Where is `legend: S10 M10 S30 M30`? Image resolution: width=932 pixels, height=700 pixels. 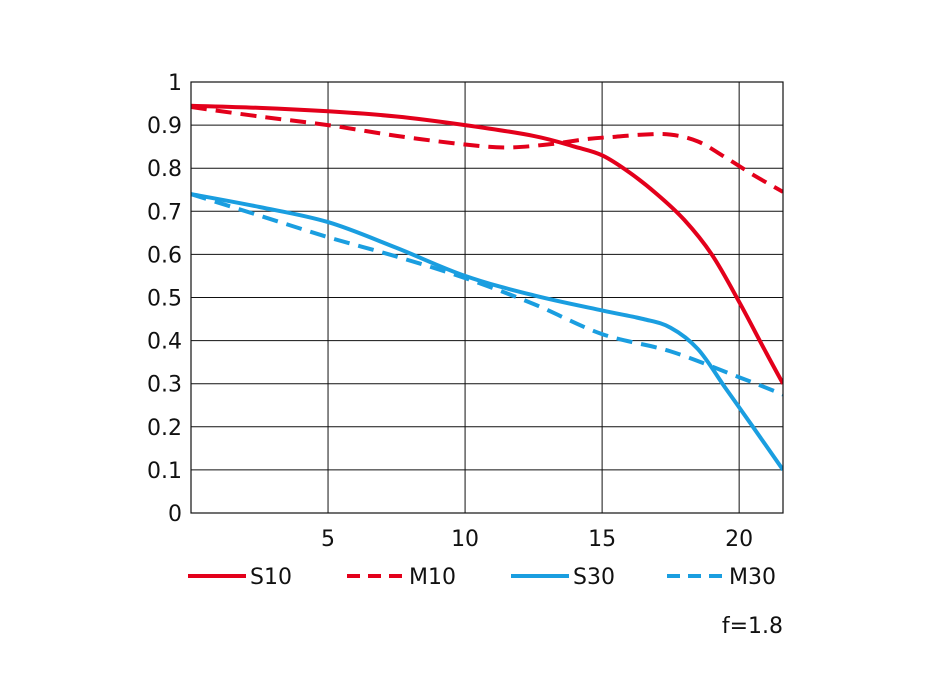
legend: S10 M10 S30 M30 is located at coordinates (482, 577).